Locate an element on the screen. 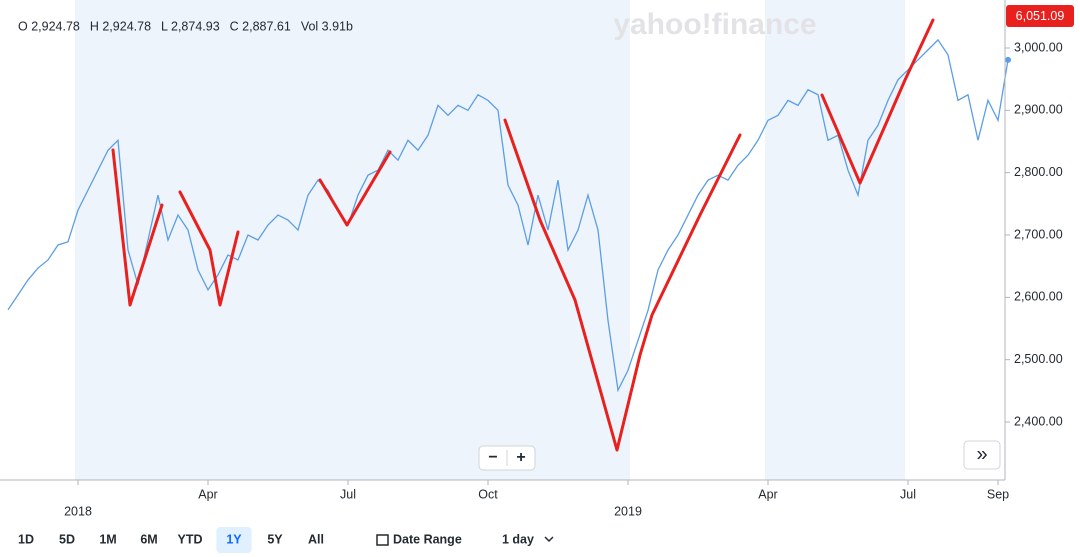 The height and width of the screenshot is (557, 1080). y-tick-label: 2,800.00 is located at coordinates (1038, 172).